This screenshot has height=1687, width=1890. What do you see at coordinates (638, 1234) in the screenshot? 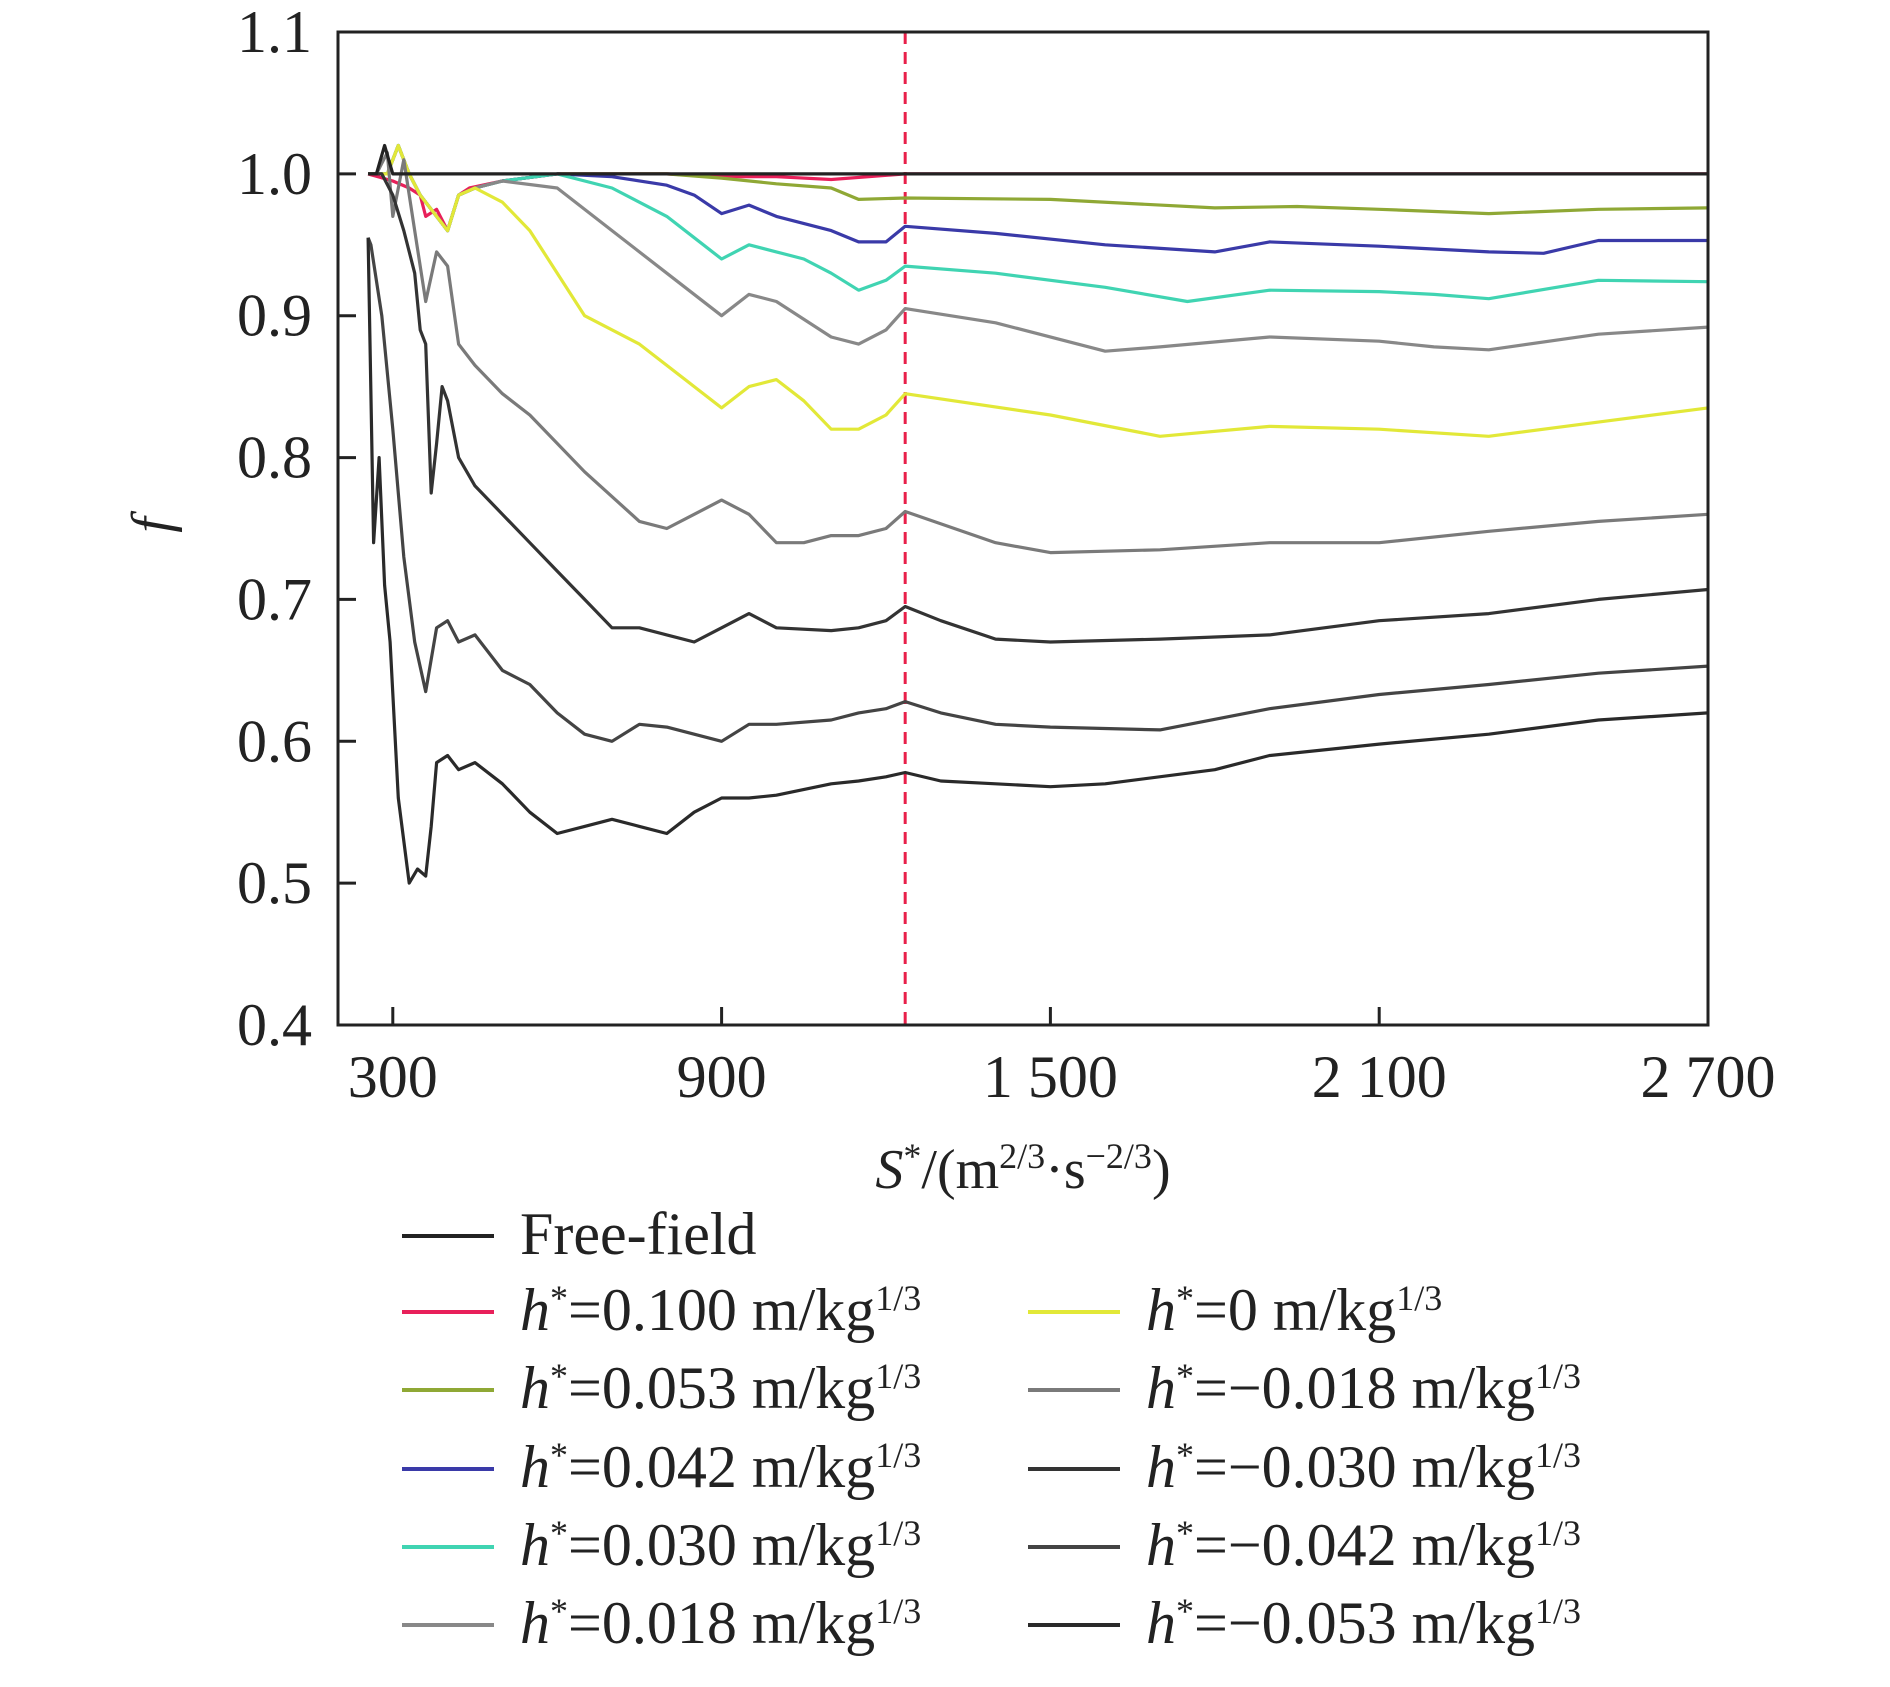
I see `legend-label: Free-field` at bounding box center [638, 1234].